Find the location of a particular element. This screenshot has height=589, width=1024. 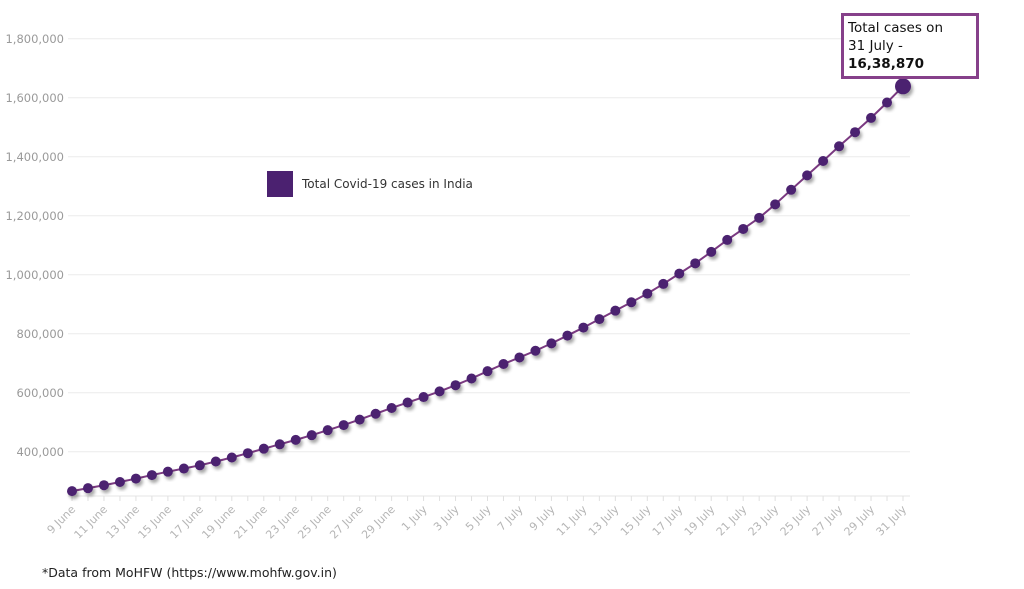

y-tick-label: 1,800,000 is located at coordinates (34, 39).